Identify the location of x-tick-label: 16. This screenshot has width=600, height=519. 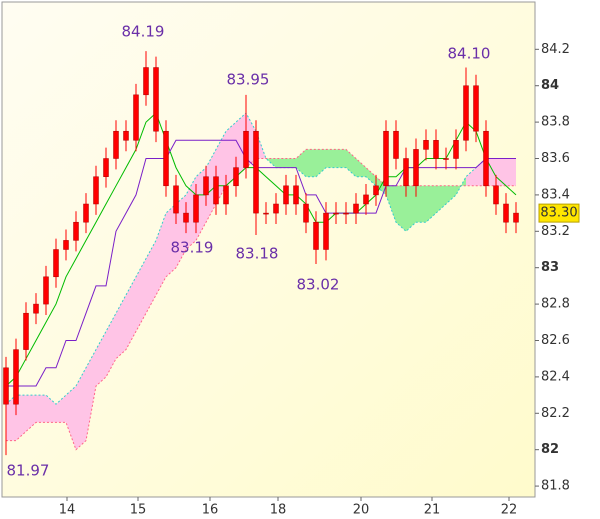
(210, 510).